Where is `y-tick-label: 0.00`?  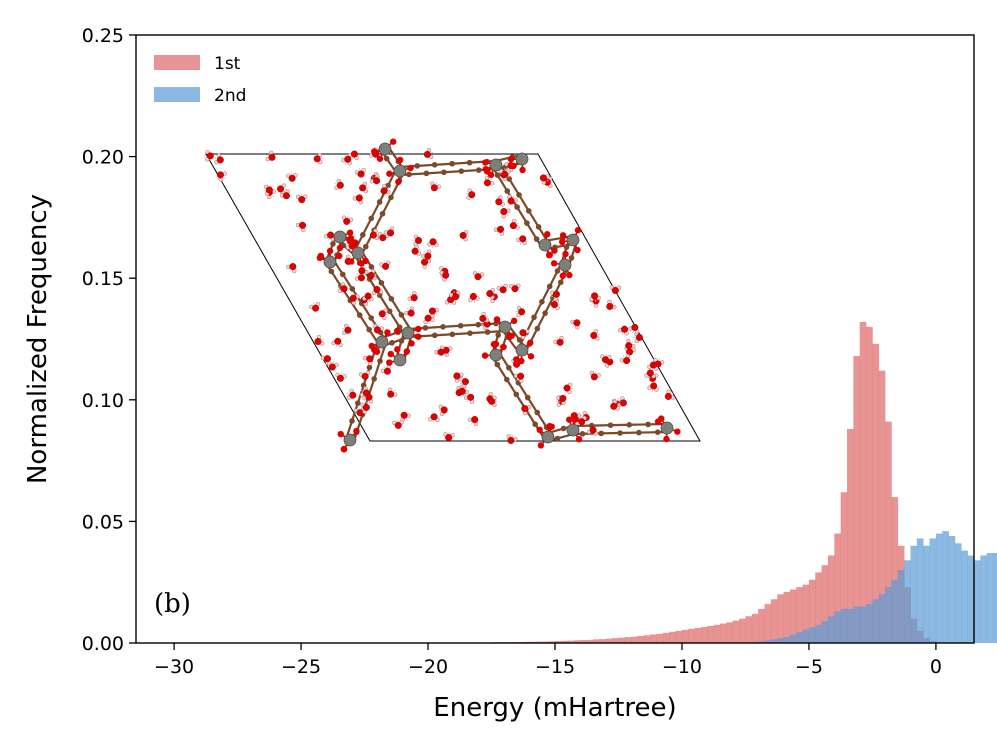
y-tick-label: 0.00 is located at coordinates (103, 644).